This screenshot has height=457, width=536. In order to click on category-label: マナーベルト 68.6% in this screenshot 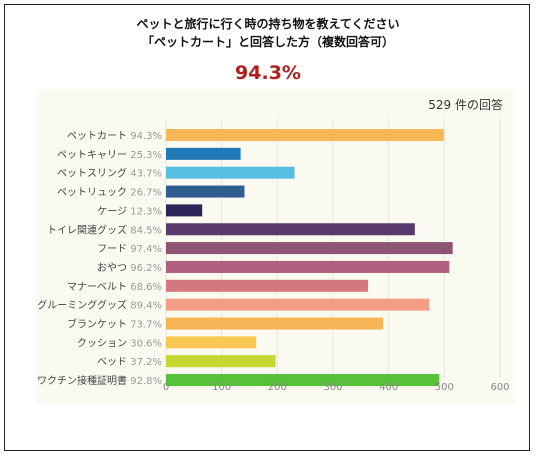, I will do `click(114, 287)`.